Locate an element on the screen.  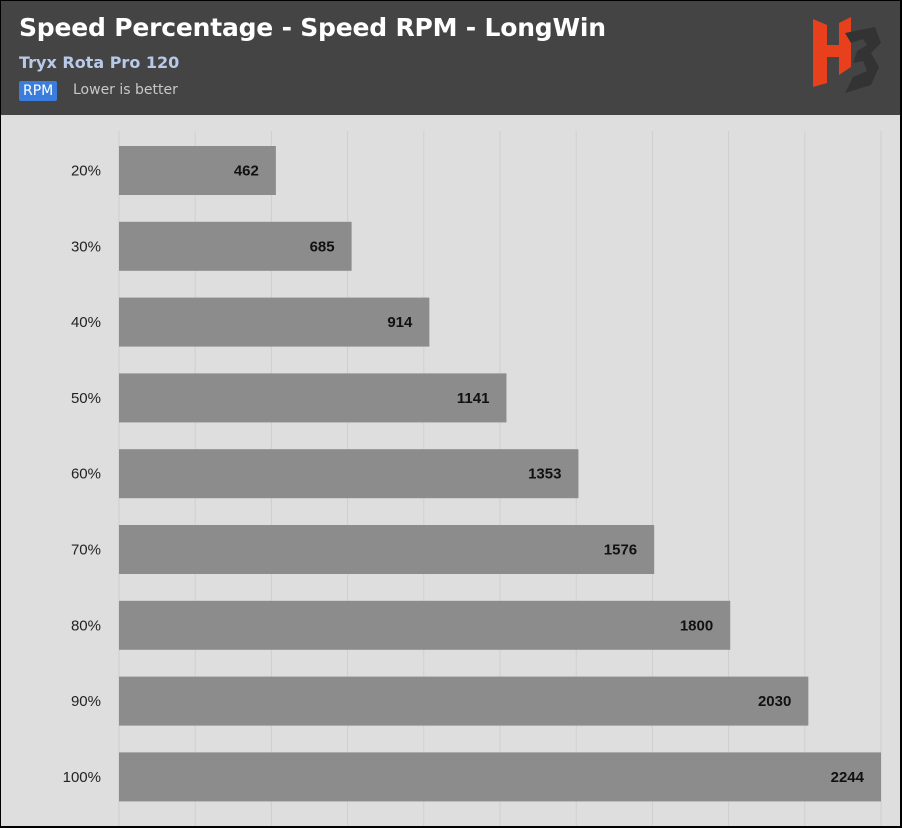
value-label: 462 is located at coordinates (246, 171).